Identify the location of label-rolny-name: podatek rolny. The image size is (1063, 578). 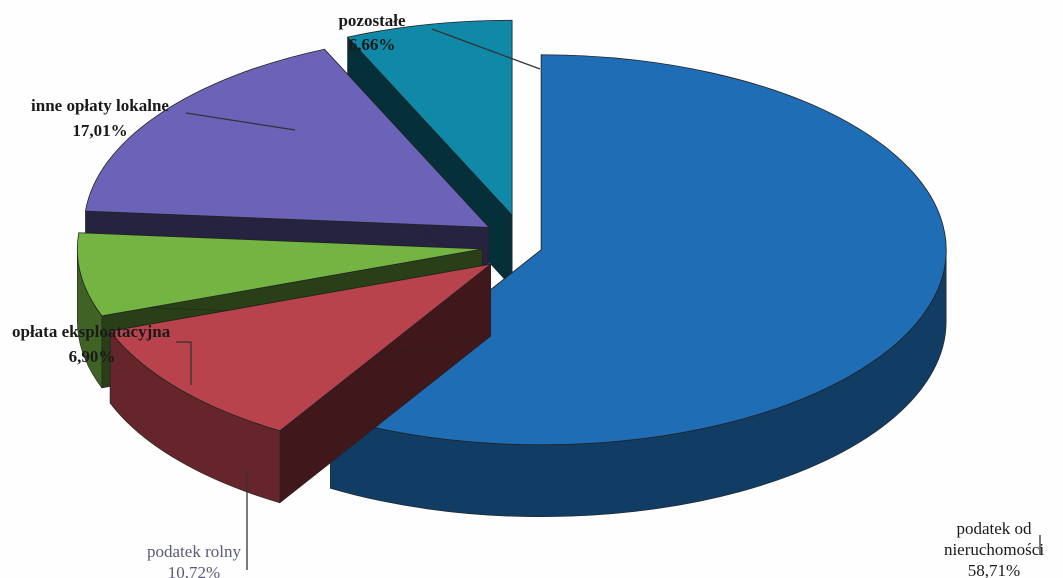
(194, 551).